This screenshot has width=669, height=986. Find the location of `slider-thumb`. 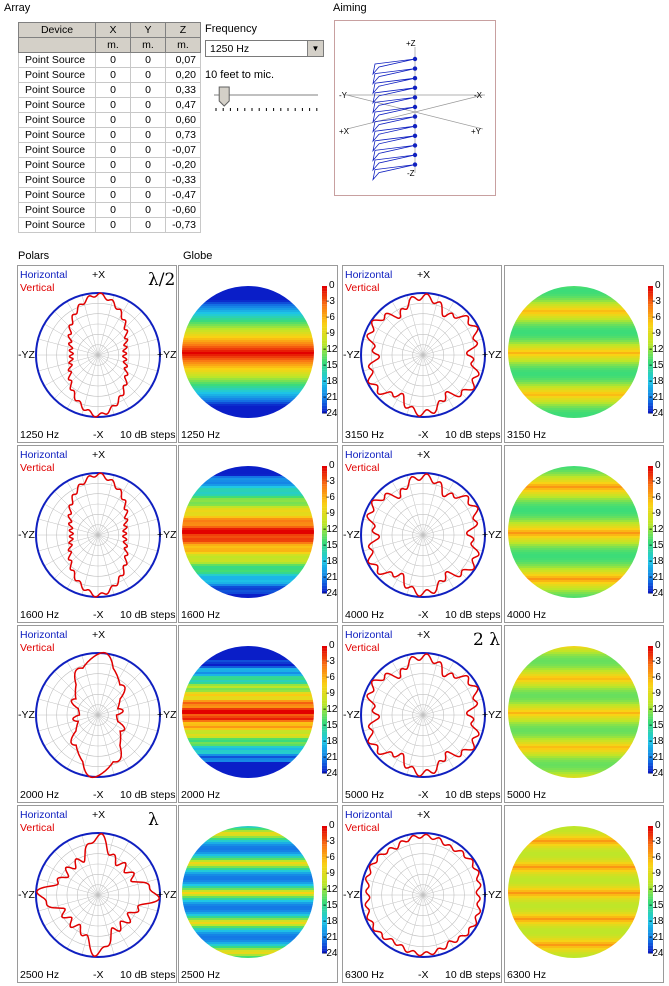

slider-thumb is located at coordinates (224, 96).